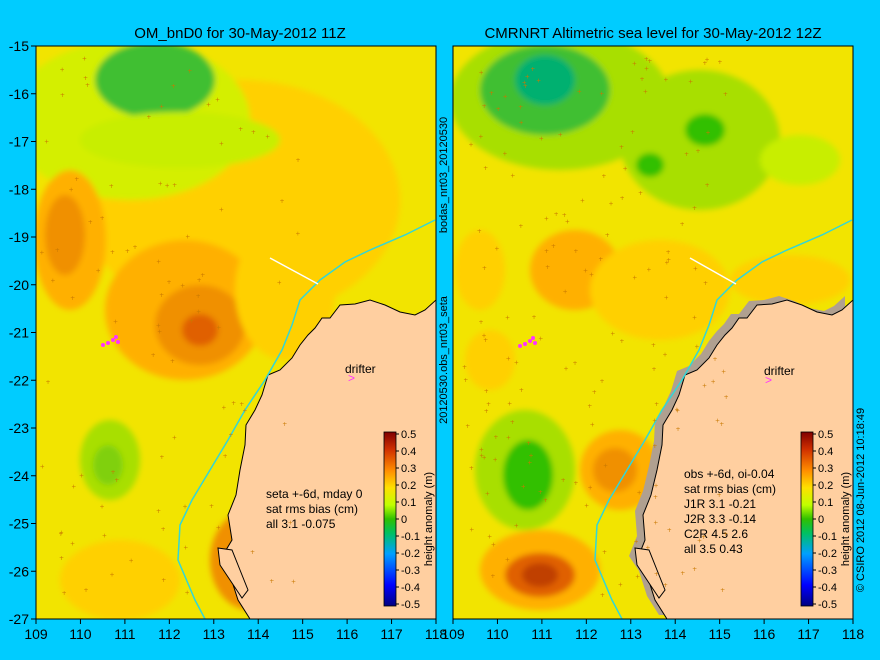 The height and width of the screenshot is (660, 880). Describe the element at coordinates (650, 573) in the screenshot. I see `right-peninsula` at that location.